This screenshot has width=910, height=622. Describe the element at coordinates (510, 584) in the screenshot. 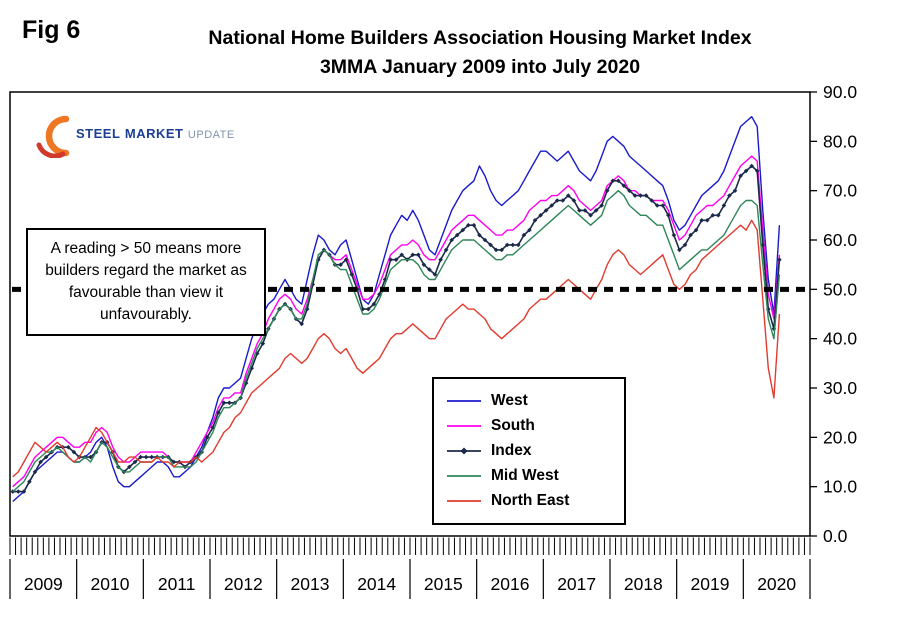

I see `x-axis-year-label: 2016` at that location.